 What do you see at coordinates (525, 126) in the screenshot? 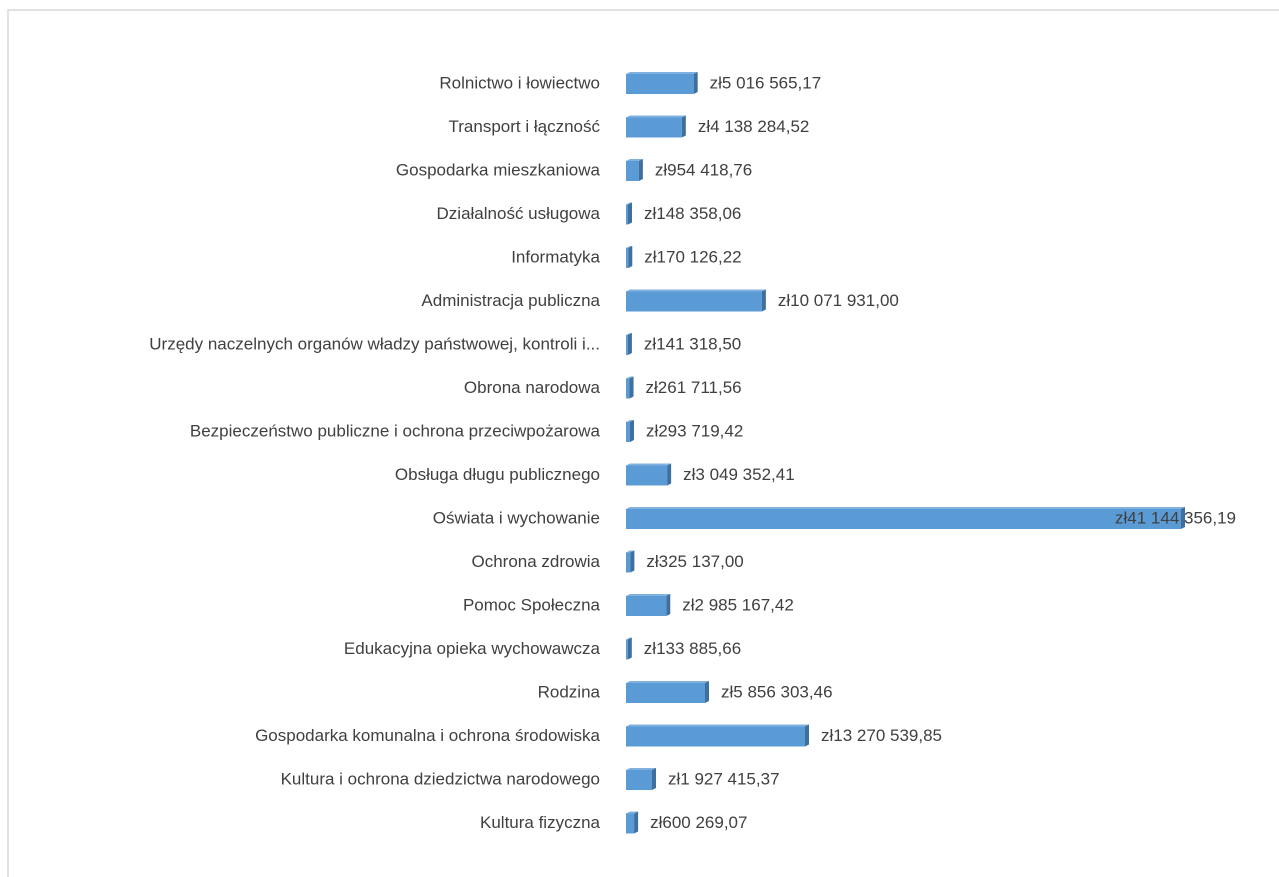
I see `category-label: Transport i łączność` at bounding box center [525, 126].